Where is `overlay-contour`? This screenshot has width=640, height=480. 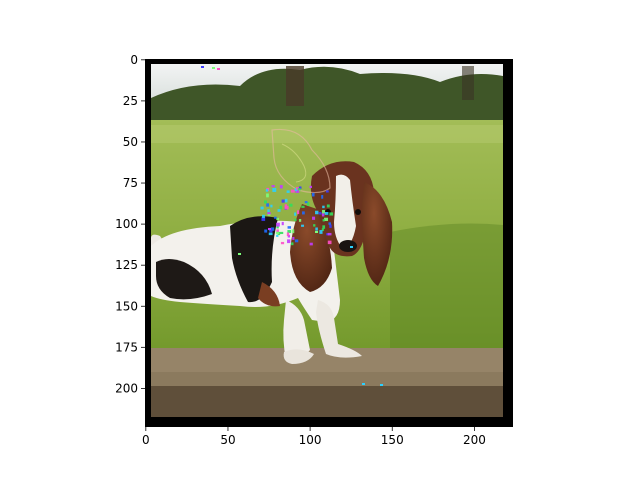 overlay-contour is located at coordinates (301, 161).